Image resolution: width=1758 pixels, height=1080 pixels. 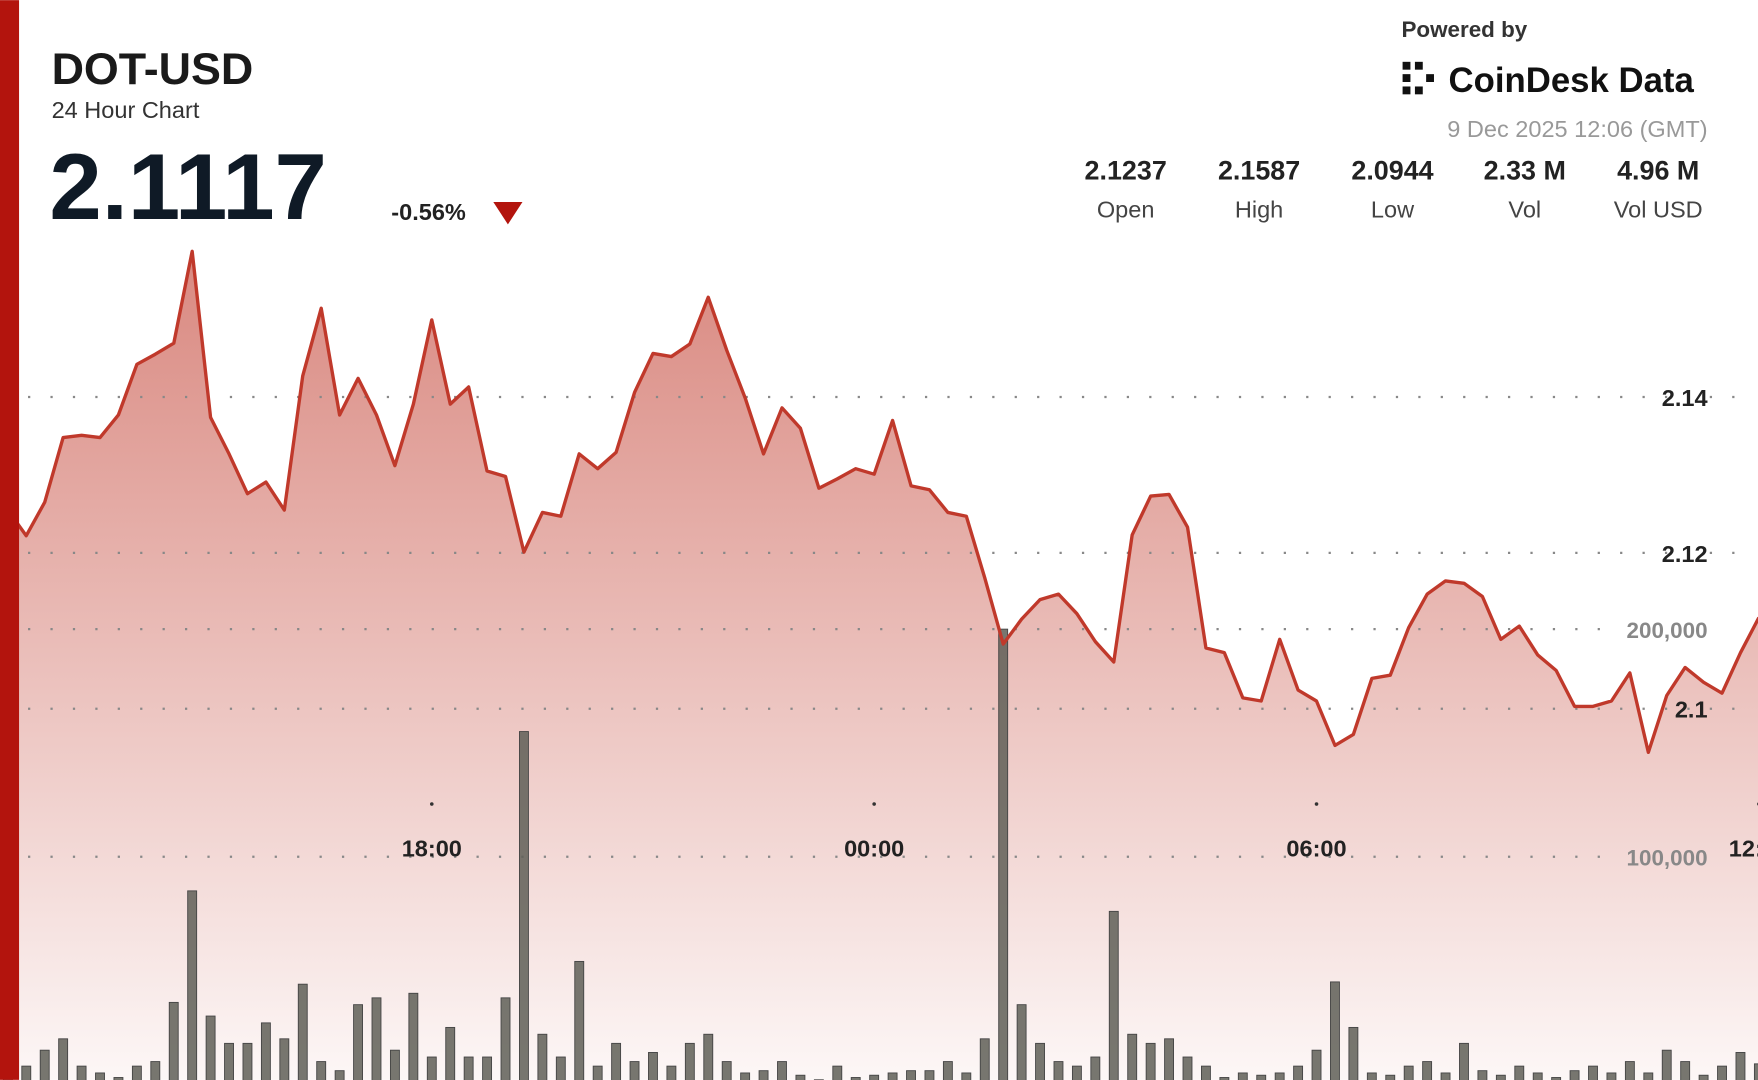 I want to click on brand-name: CoinDesk Data, so click(x=1572, y=81).